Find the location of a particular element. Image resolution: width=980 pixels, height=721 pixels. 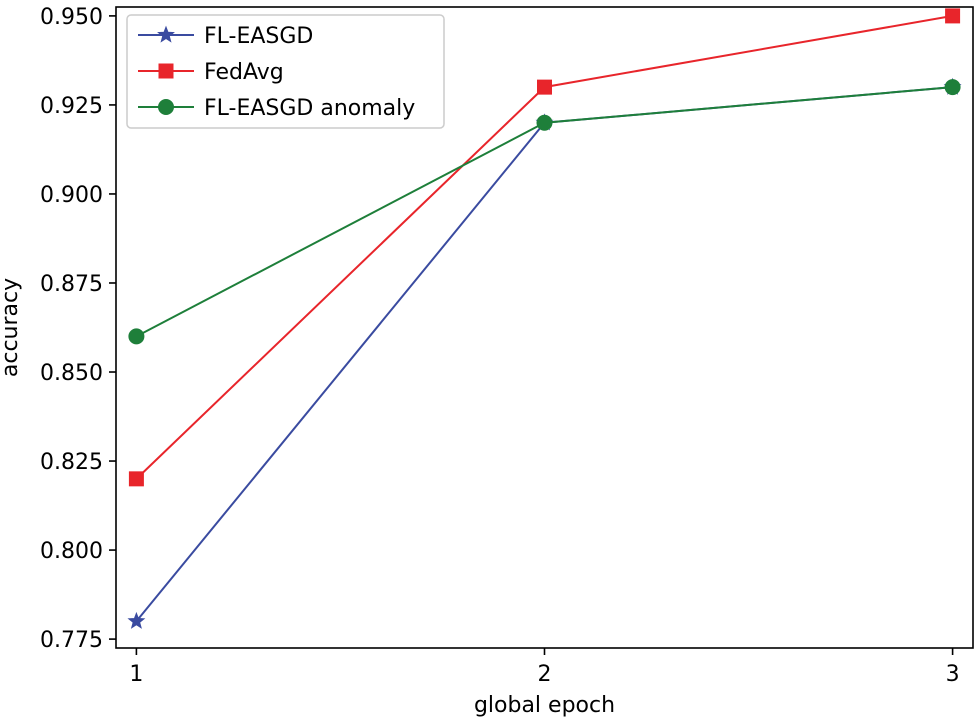

x-tick-label: 3 is located at coordinates (953, 674).